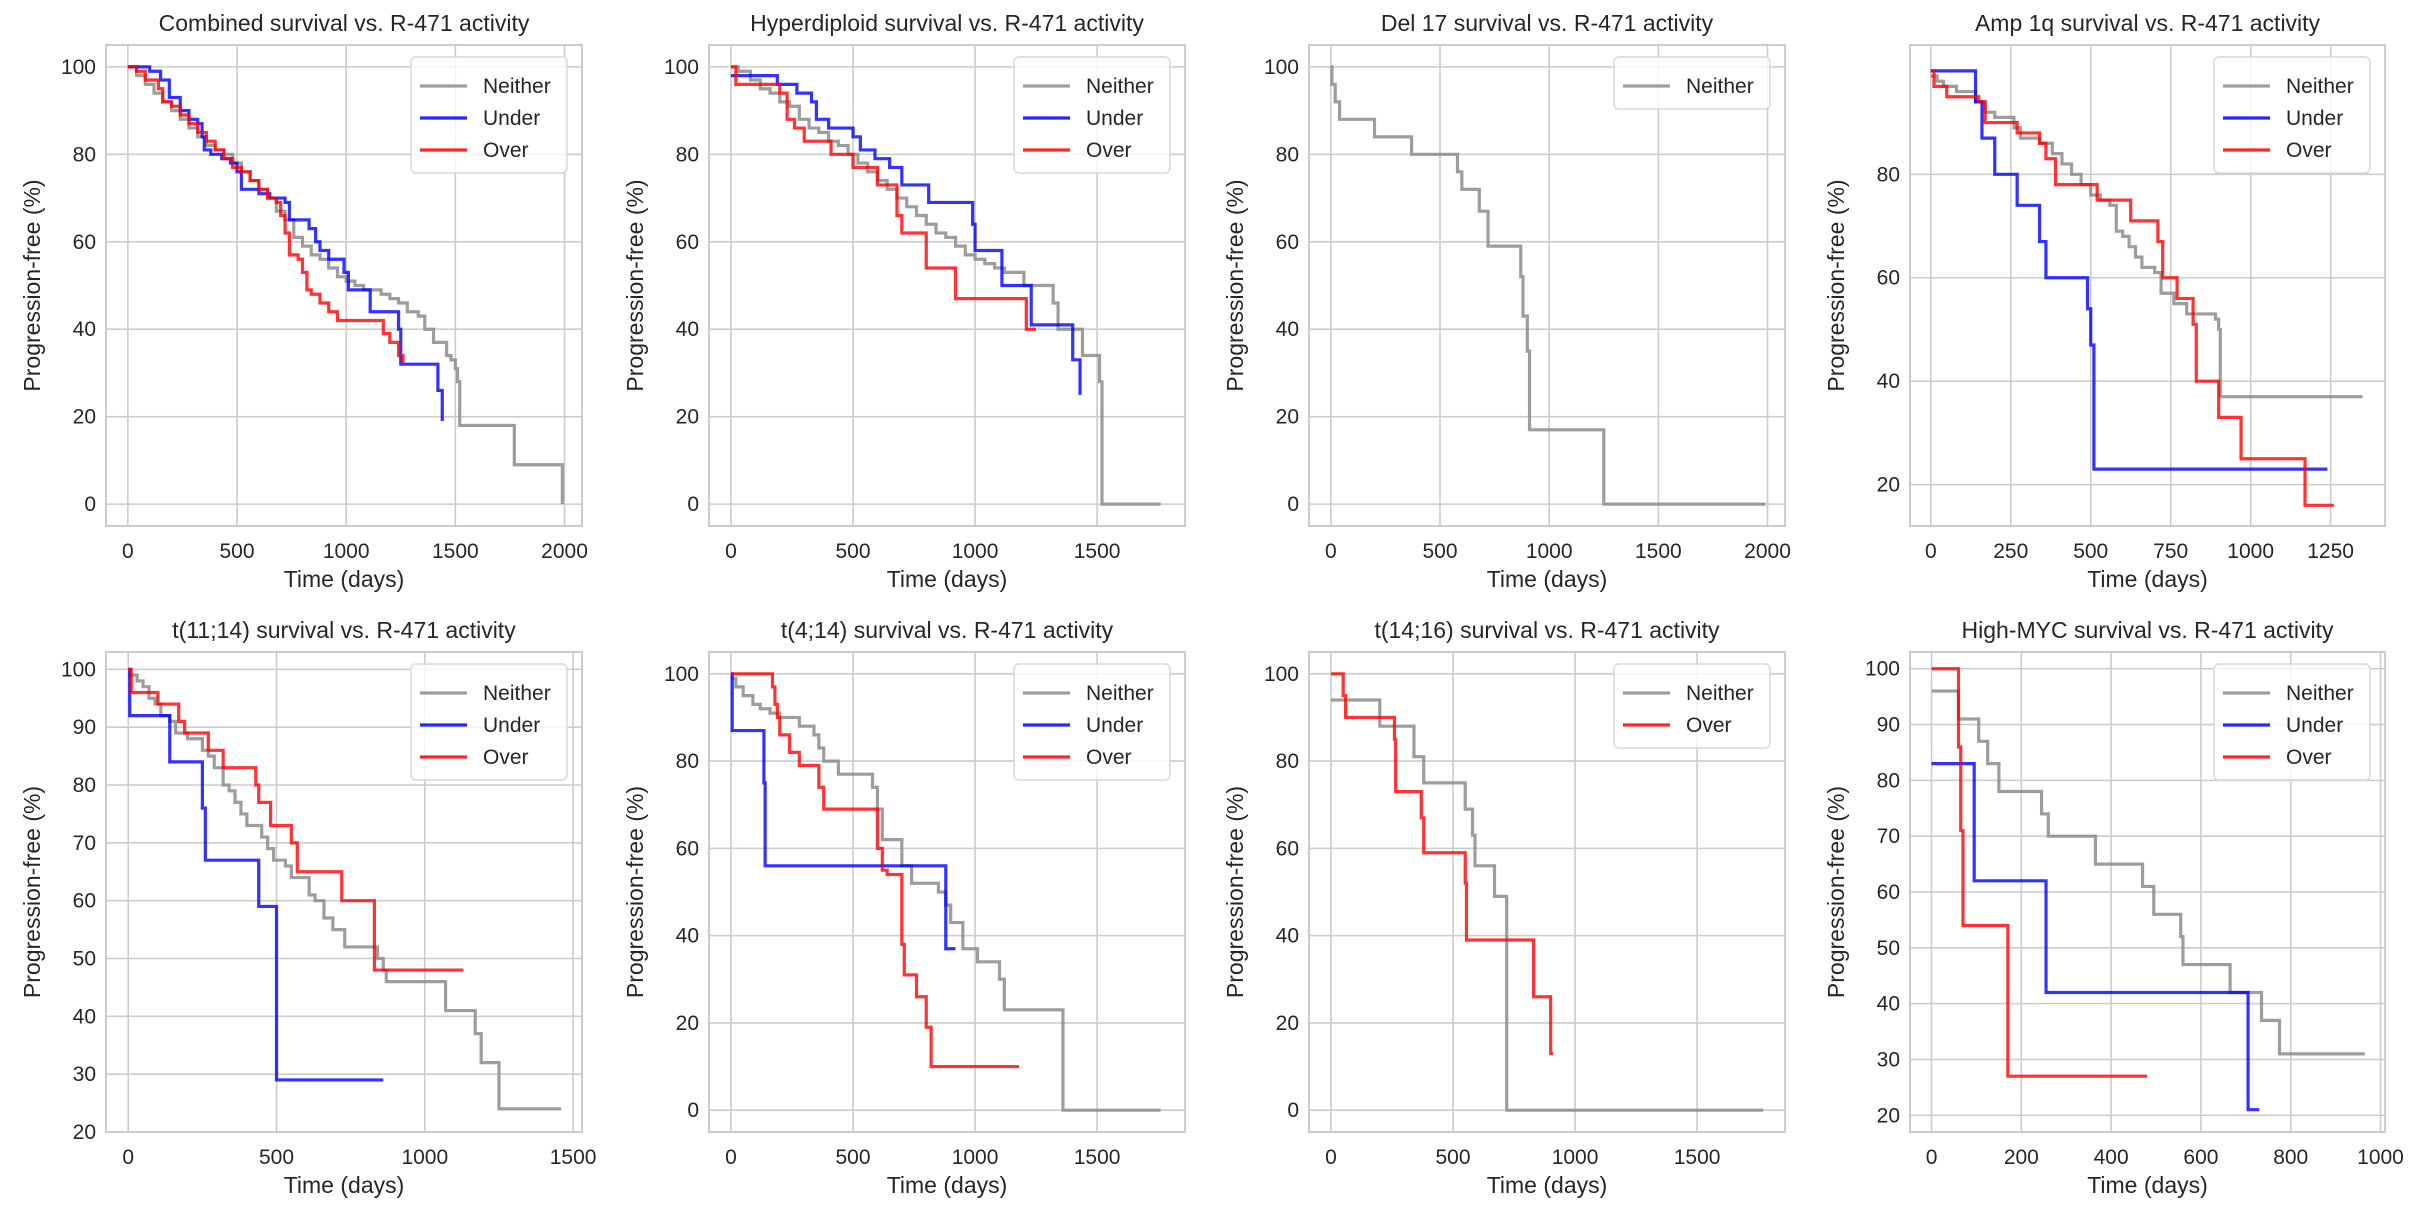  I want to click on subplot-title: Combined survival vs. R-471 activity, so click(344, 23).